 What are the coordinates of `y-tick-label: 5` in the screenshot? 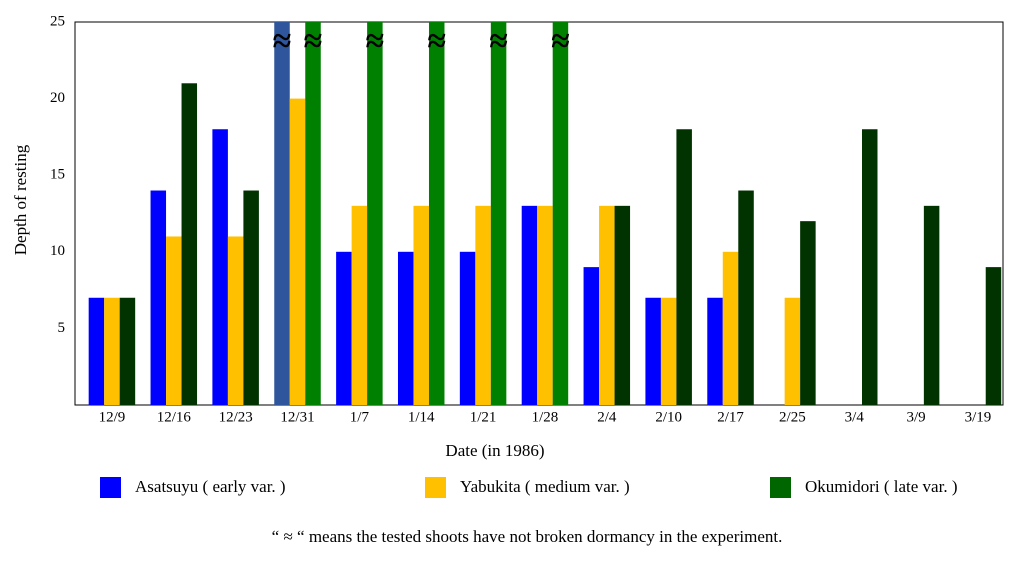 It's located at (62, 328).